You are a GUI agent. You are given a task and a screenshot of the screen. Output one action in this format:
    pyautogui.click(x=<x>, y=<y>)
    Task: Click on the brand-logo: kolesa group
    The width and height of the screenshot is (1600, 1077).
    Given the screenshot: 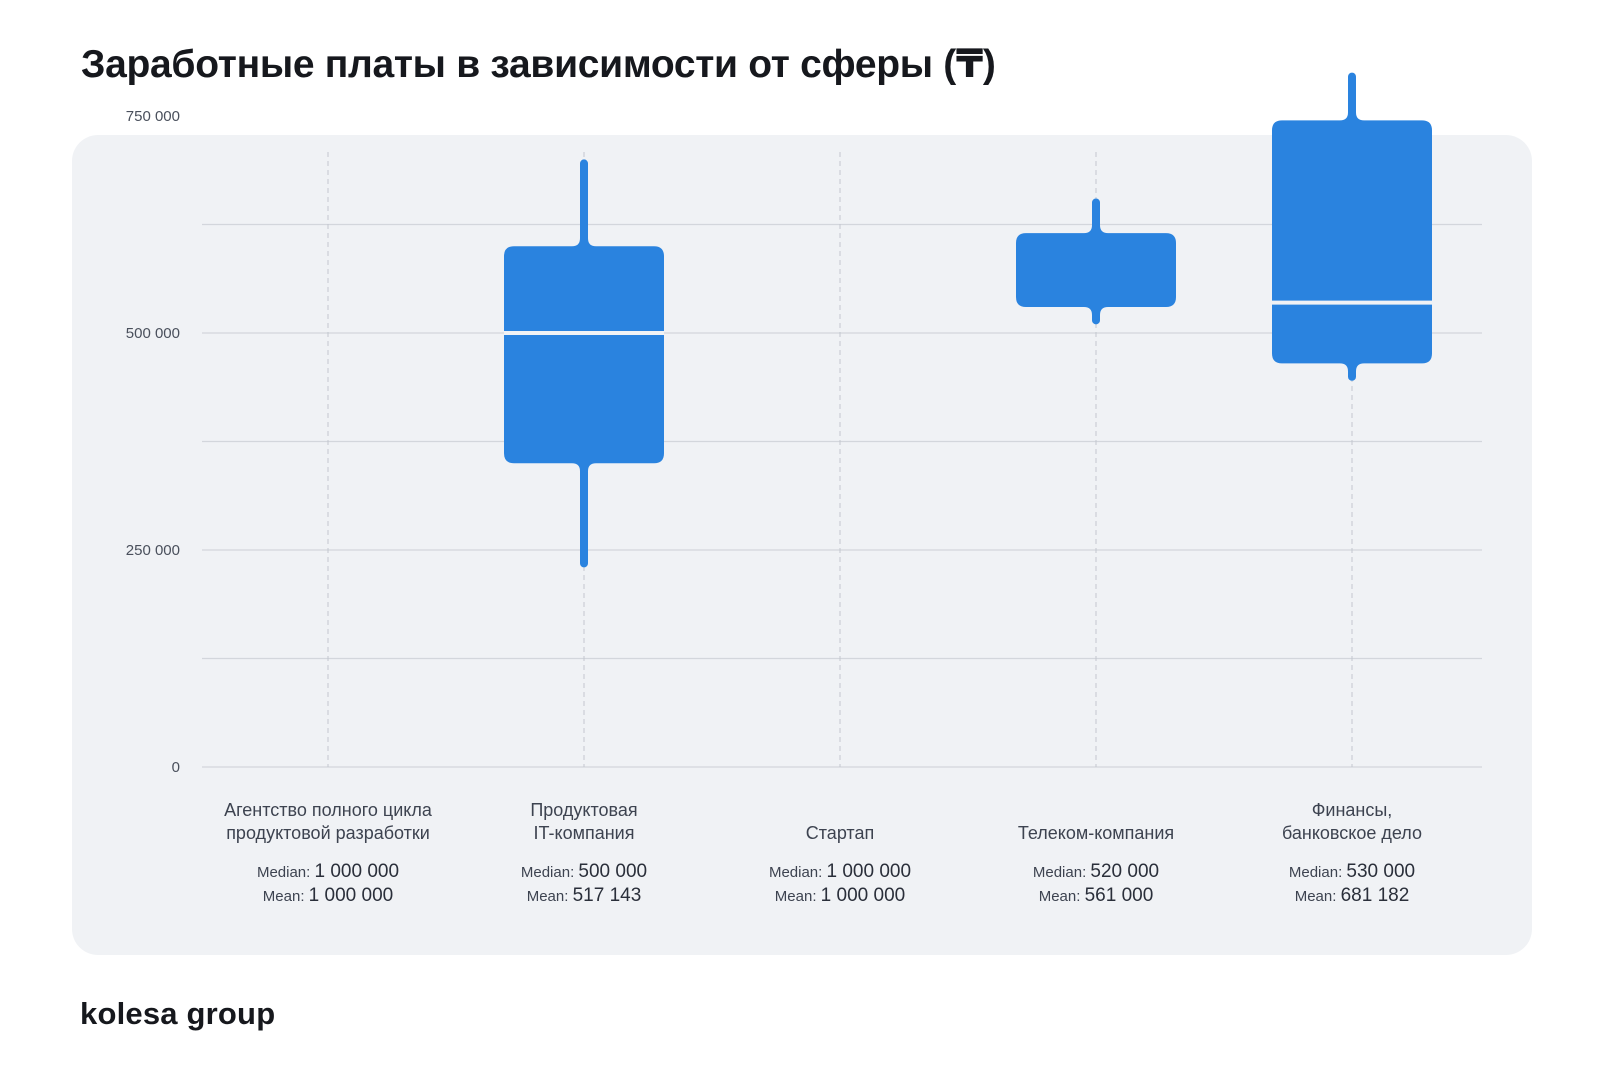 What is the action you would take?
    pyautogui.click(x=178, y=1013)
    